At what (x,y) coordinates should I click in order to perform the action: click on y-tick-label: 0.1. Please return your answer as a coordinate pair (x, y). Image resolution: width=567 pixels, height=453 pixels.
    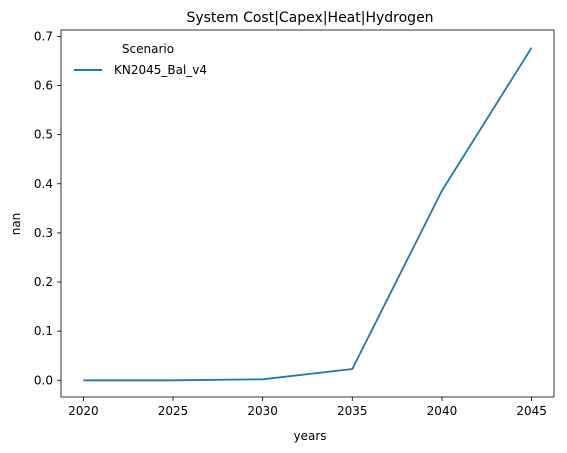
    Looking at the image, I should click on (43, 331).